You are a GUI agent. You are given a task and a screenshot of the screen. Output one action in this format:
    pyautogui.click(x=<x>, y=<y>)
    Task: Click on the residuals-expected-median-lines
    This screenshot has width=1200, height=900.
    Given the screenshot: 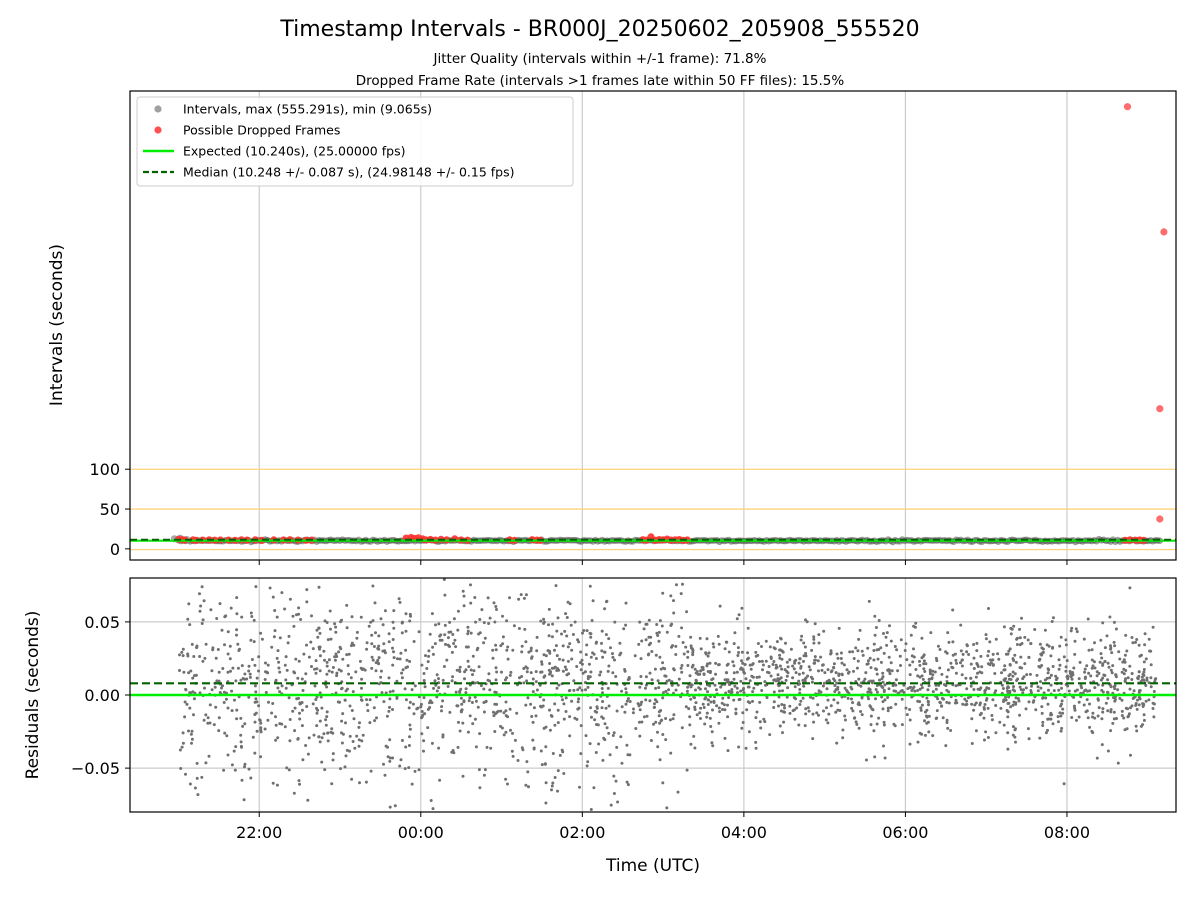 What is the action you would take?
    pyautogui.click(x=653, y=689)
    